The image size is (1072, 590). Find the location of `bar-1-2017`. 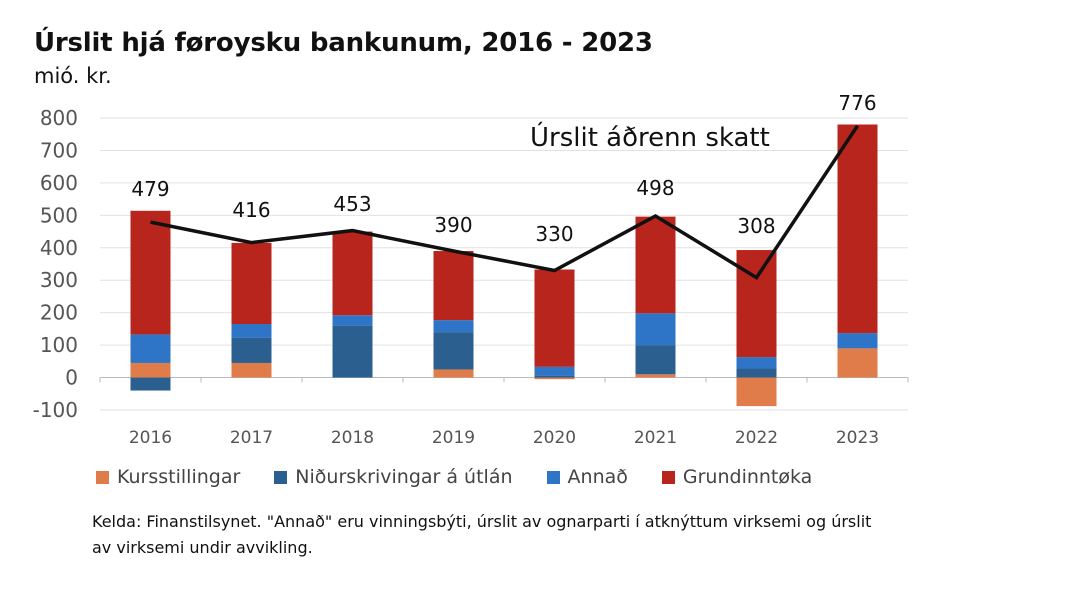

bar-1-2017 is located at coordinates (251, 350).